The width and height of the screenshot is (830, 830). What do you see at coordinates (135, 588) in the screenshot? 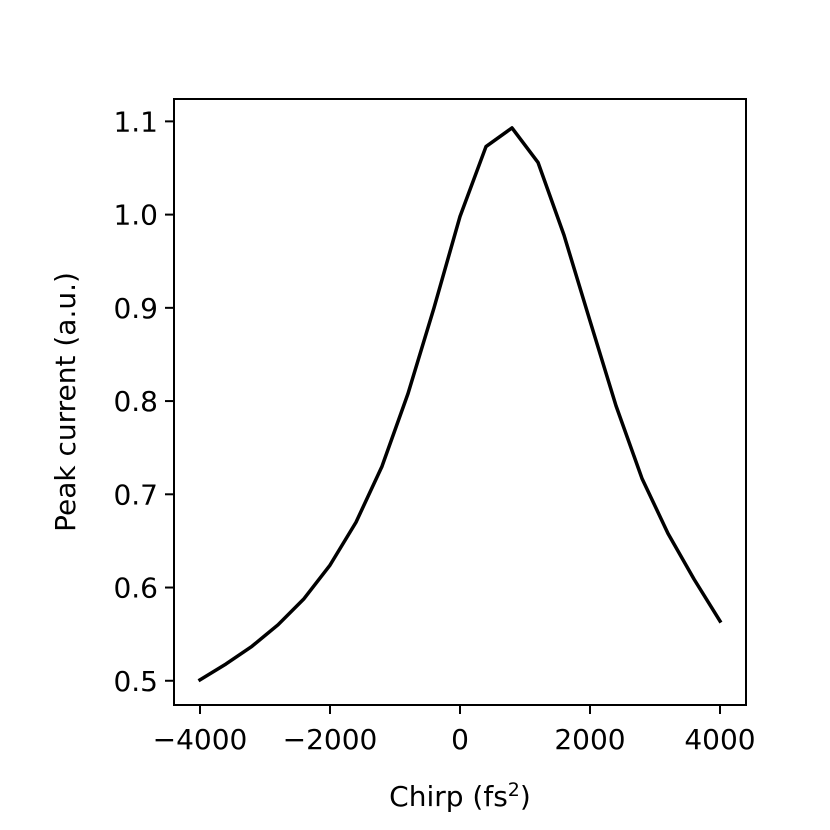
I see `y-tick-label: 0.6` at bounding box center [135, 588].